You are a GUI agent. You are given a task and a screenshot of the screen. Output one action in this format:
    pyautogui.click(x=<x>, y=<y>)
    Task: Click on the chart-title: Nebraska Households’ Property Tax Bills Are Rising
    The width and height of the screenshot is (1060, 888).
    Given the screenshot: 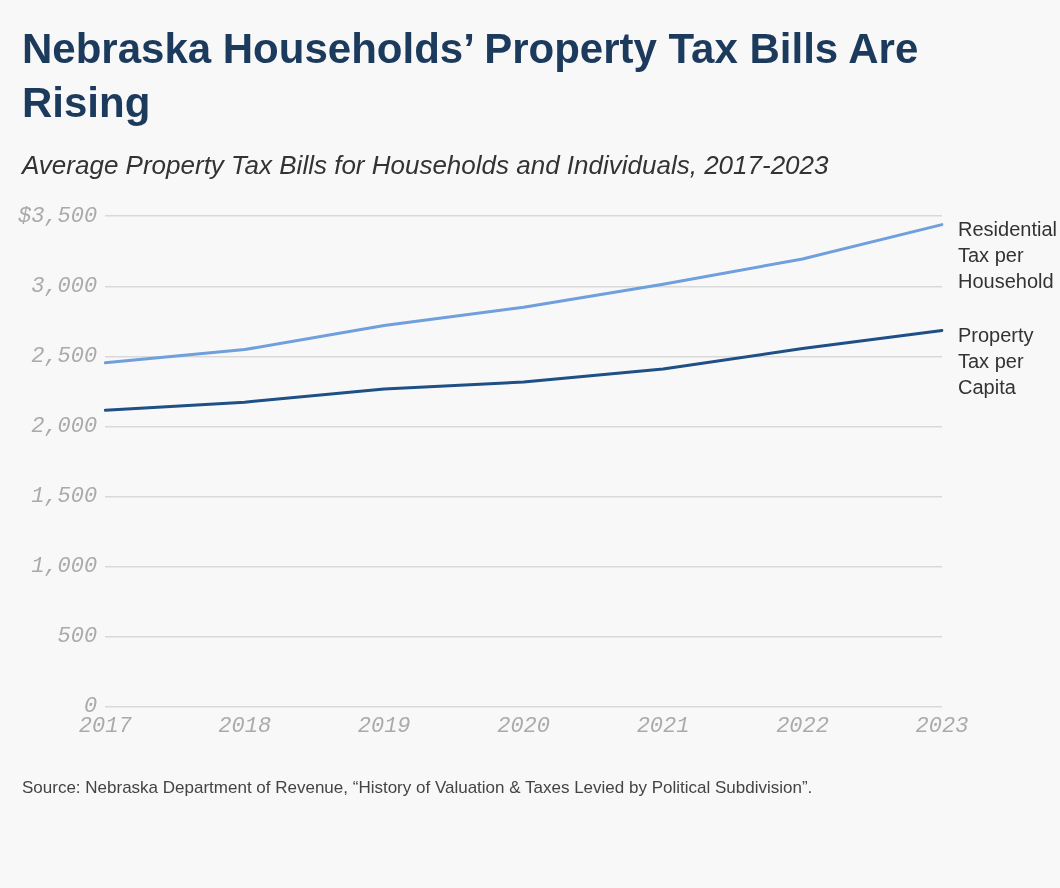 What is the action you would take?
    pyautogui.click(x=471, y=76)
    